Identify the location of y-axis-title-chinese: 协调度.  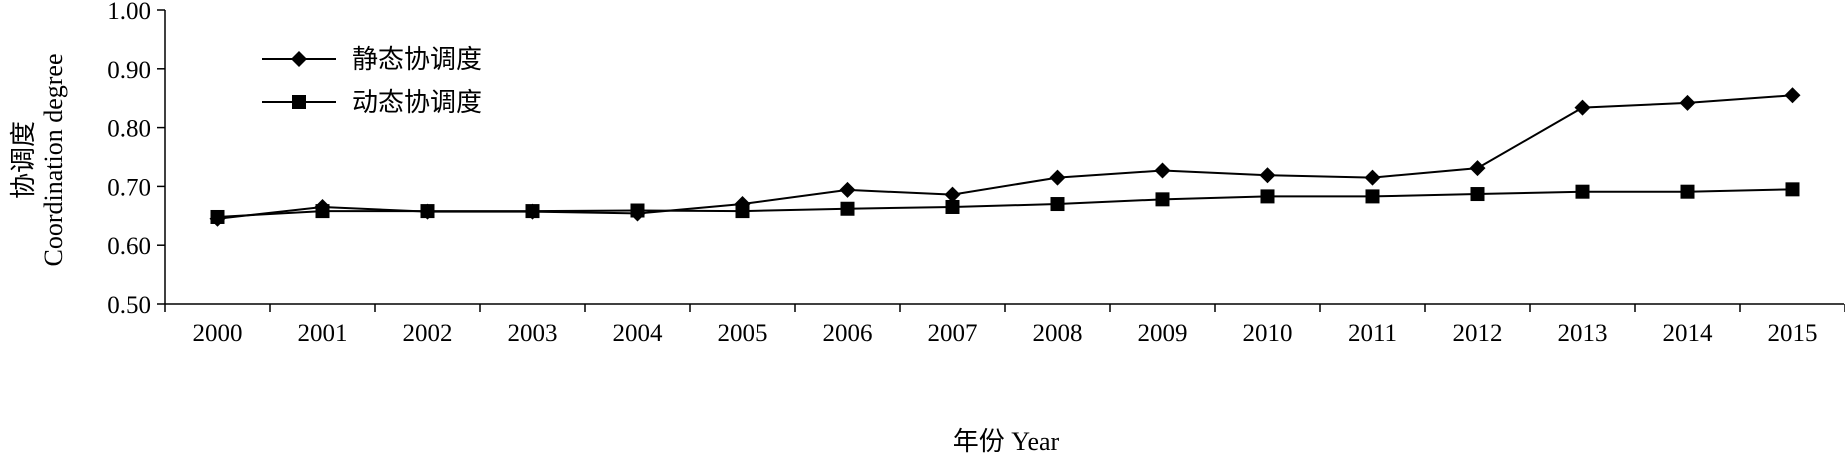
(23, 160).